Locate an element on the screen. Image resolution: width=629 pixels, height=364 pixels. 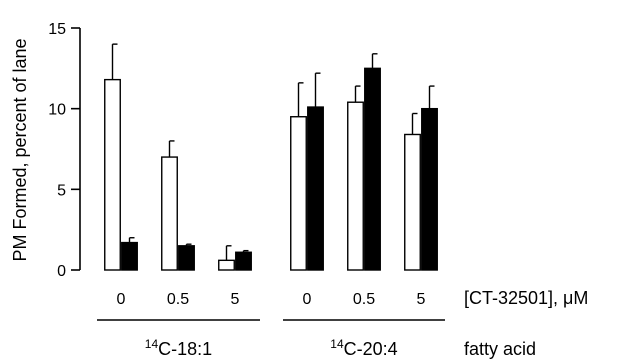
axes: 0 5 10 15 is located at coordinates (64, 150).